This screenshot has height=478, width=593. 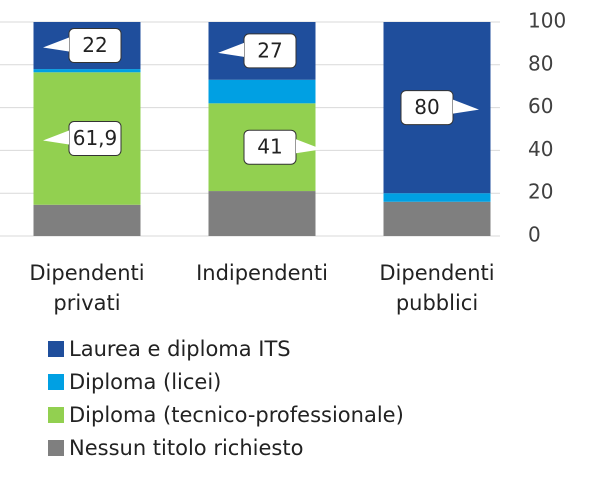 What do you see at coordinates (269, 50) in the screenshot?
I see `data-label: 27` at bounding box center [269, 50].